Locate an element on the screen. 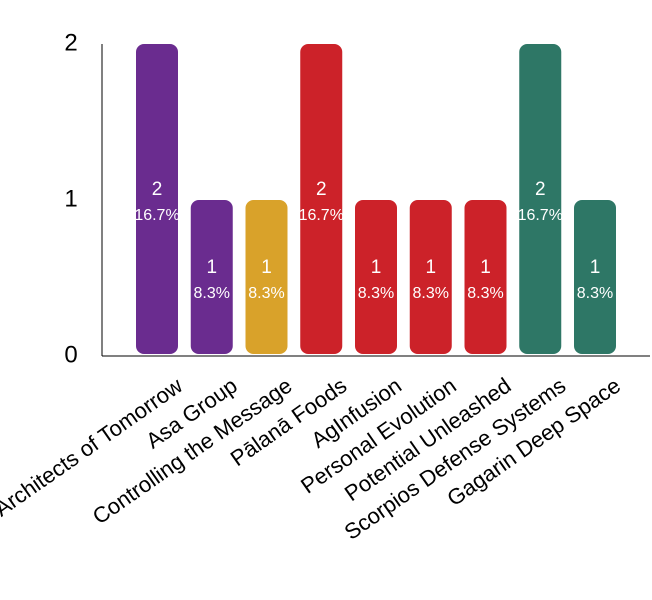 The height and width of the screenshot is (600, 652). y-tick-label: 1 is located at coordinates (70, 198).